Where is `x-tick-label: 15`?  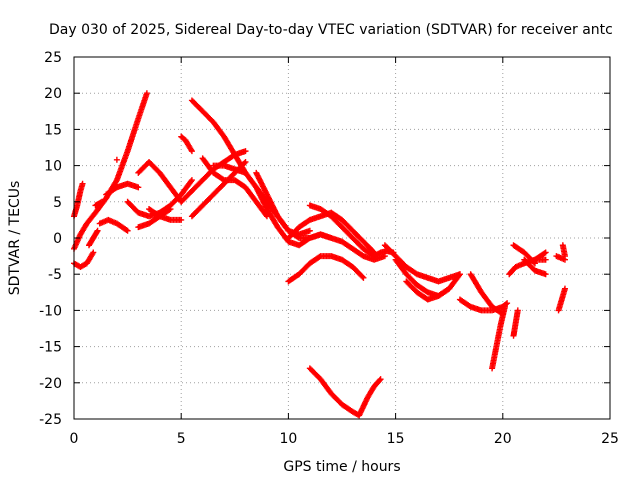 x-tick-label: 15 is located at coordinates (396, 439).